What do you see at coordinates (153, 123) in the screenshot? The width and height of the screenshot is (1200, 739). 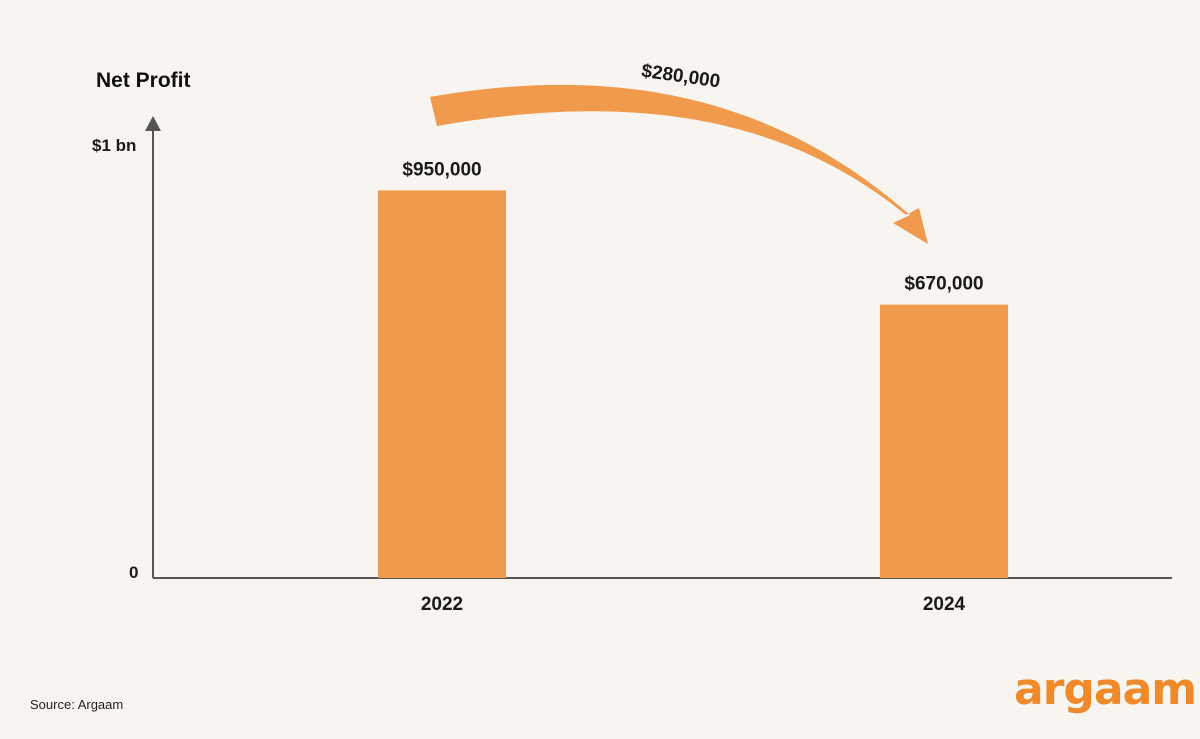 I see `y-axis-arrow-icon` at bounding box center [153, 123].